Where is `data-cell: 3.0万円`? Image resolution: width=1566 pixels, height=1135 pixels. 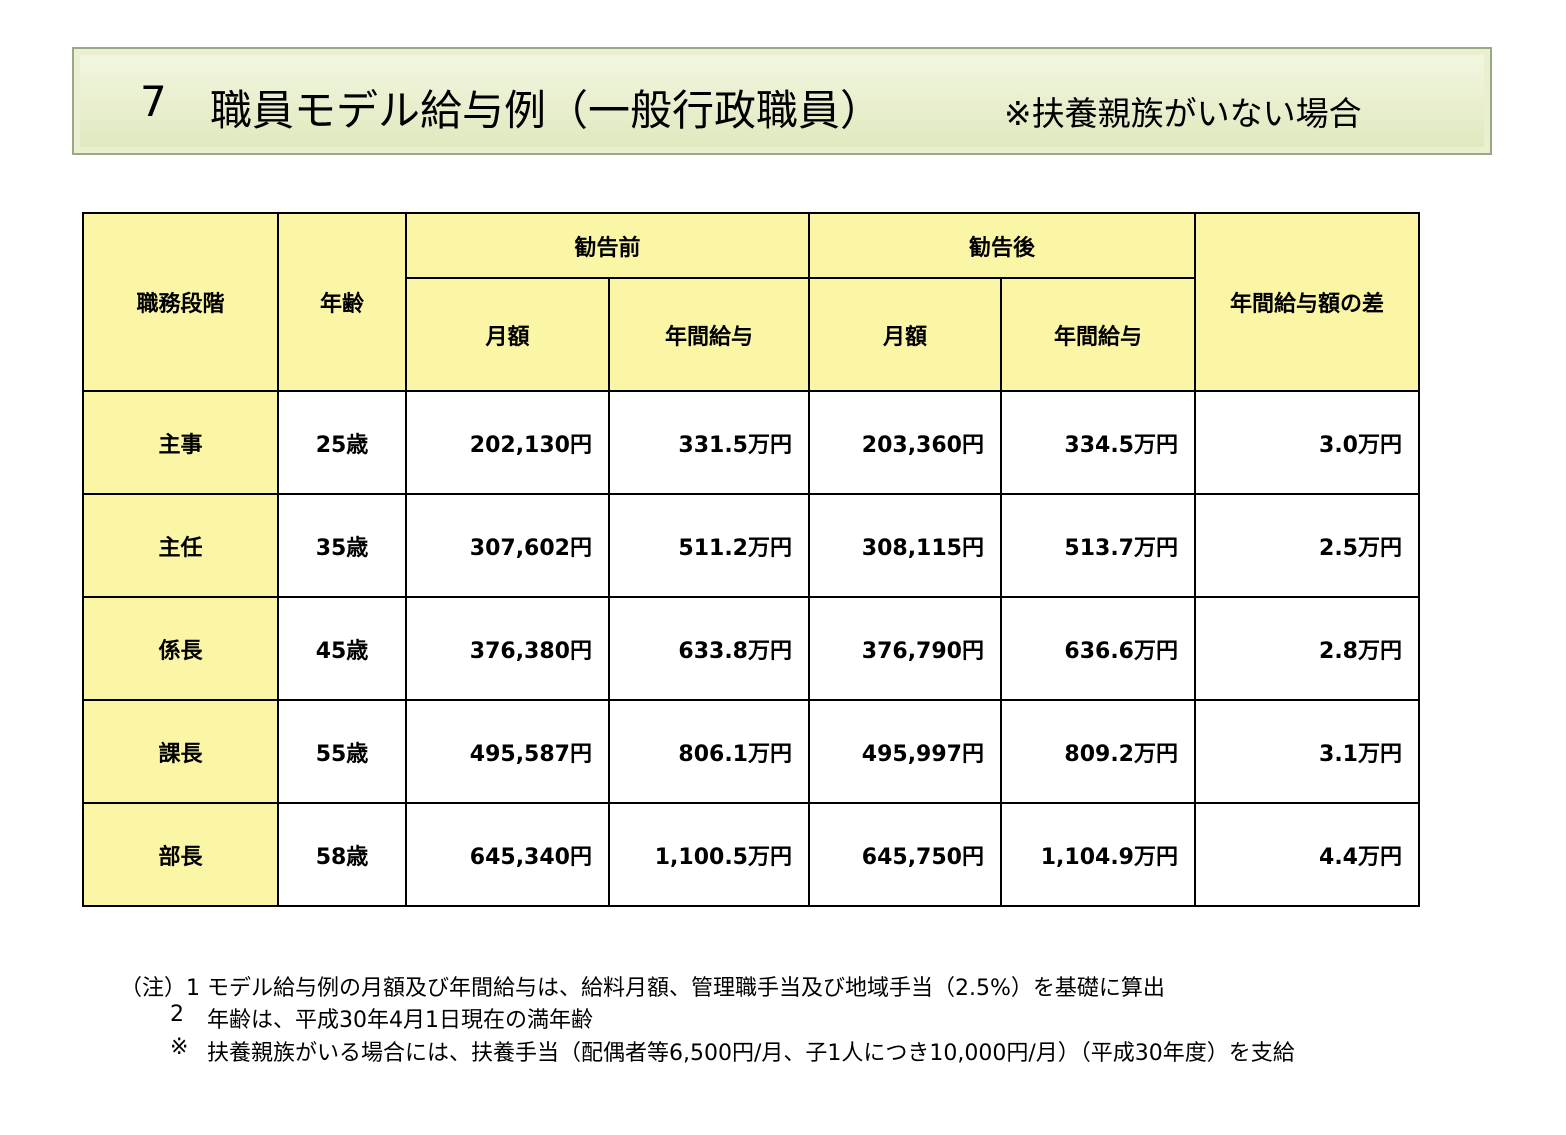 data-cell: 3.0万円 is located at coordinates (1307, 442).